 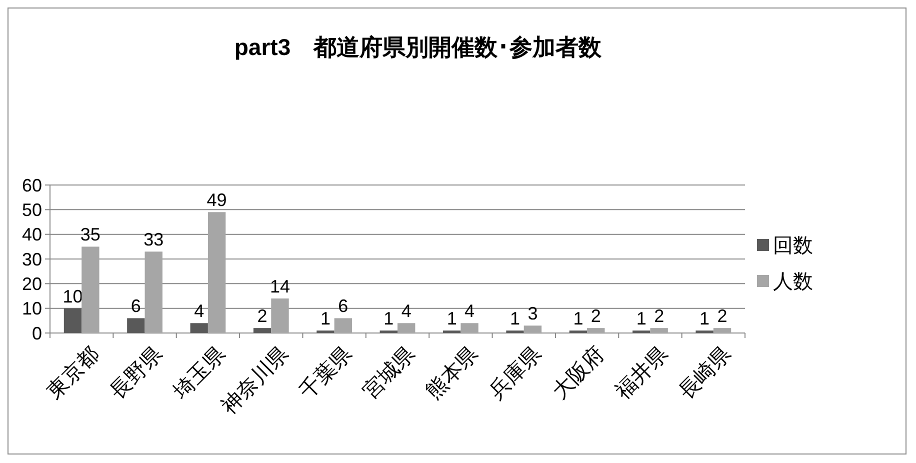 What do you see at coordinates (280, 286) in the screenshot?
I see `data-label: 14` at bounding box center [280, 286].